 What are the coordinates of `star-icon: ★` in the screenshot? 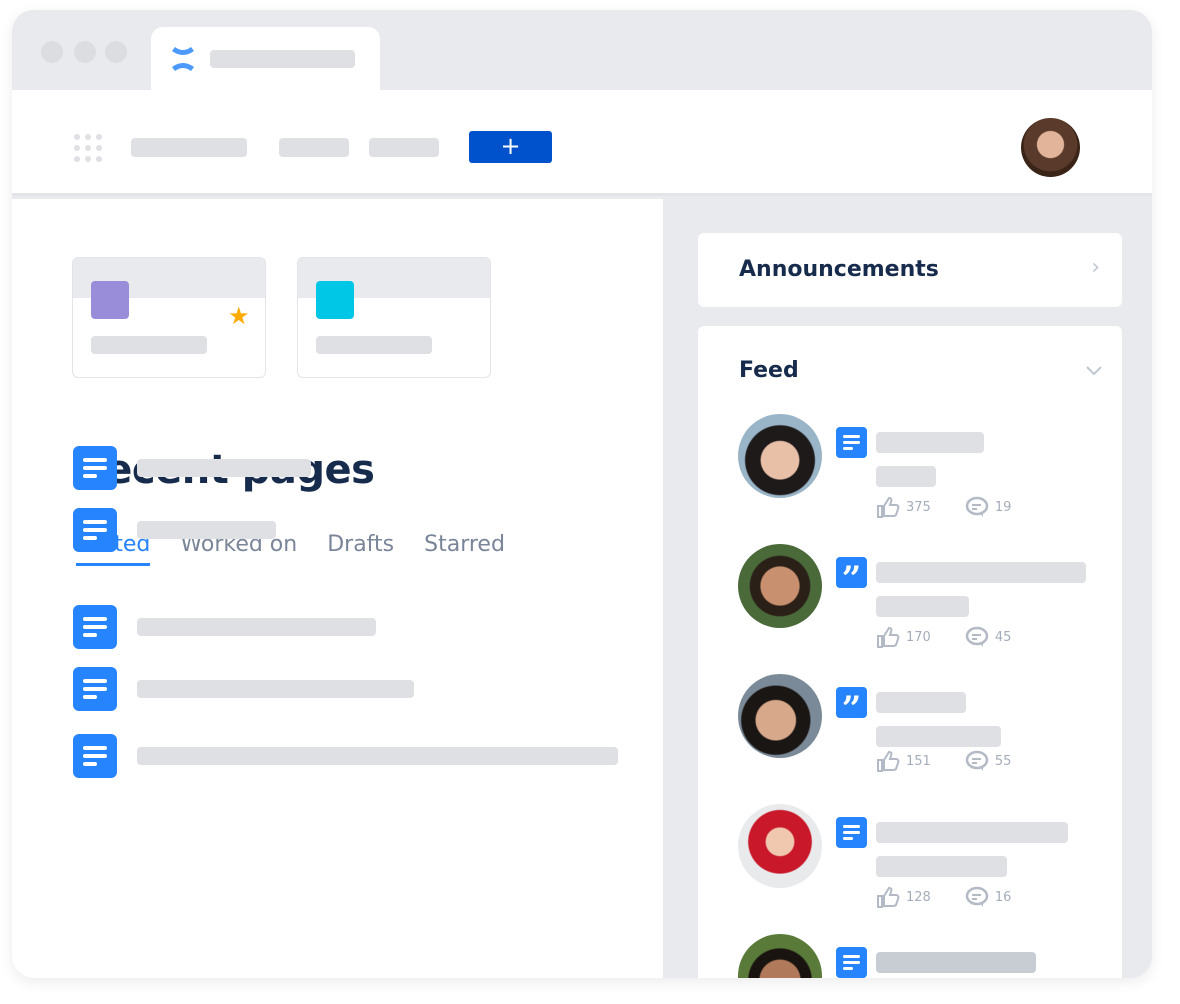 It's located at (239, 316).